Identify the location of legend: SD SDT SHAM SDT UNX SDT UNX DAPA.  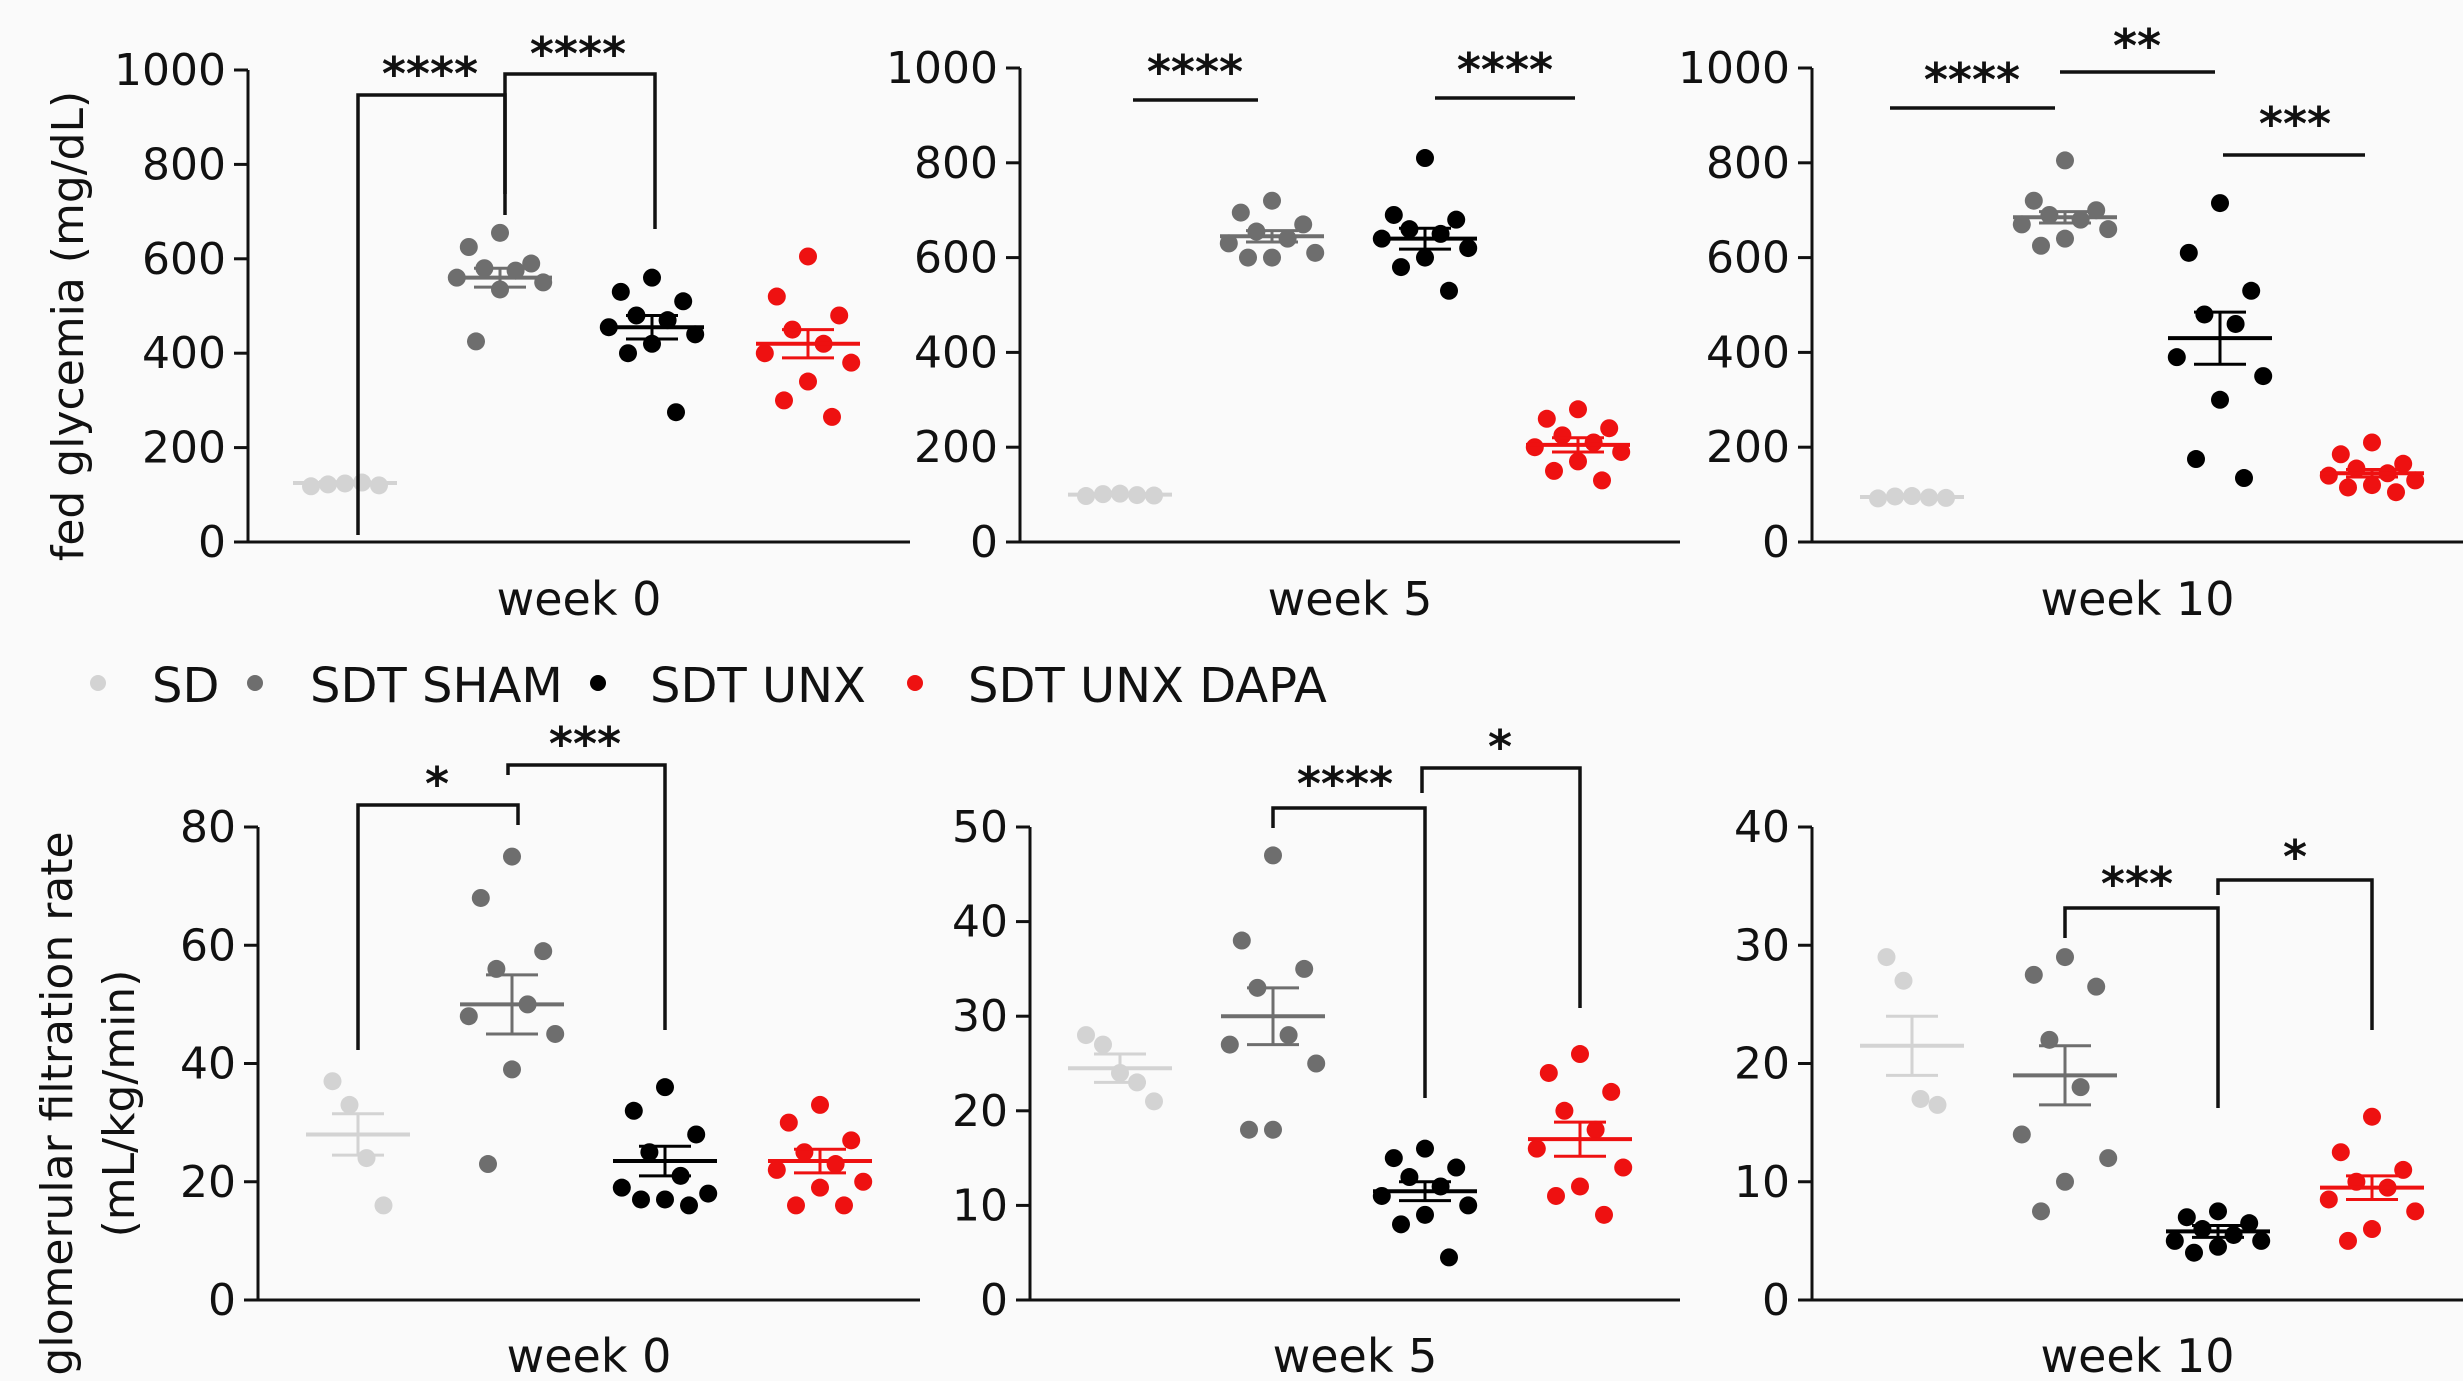
(708, 686).